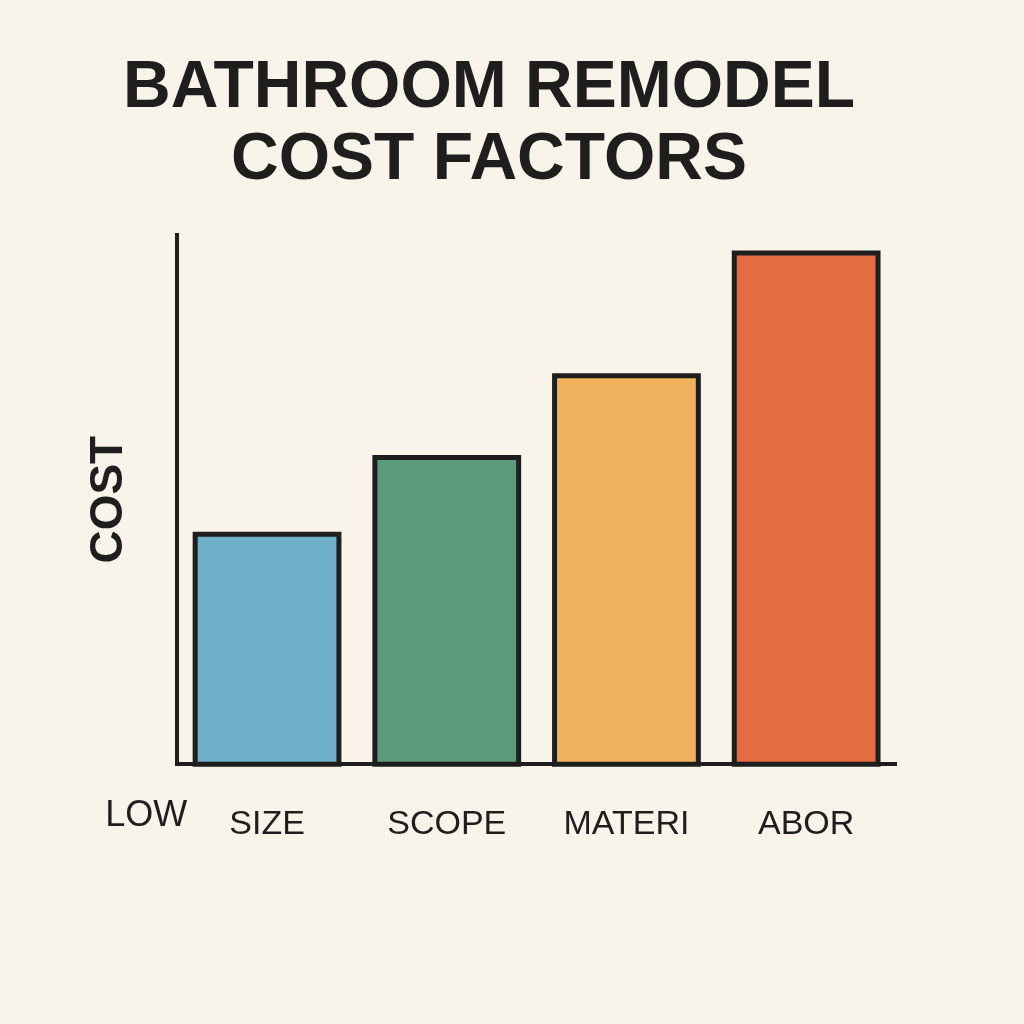  I want to click on text: LOW, so click(146, 814).